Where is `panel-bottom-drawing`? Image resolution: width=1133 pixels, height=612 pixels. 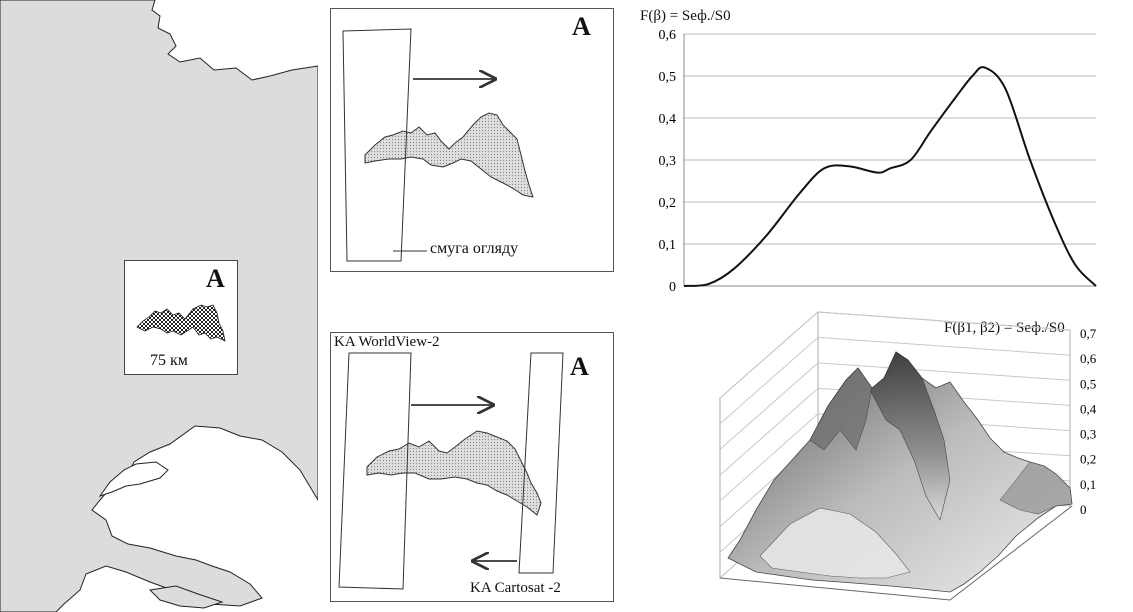
panel-bottom-drawing is located at coordinates (451, 471).